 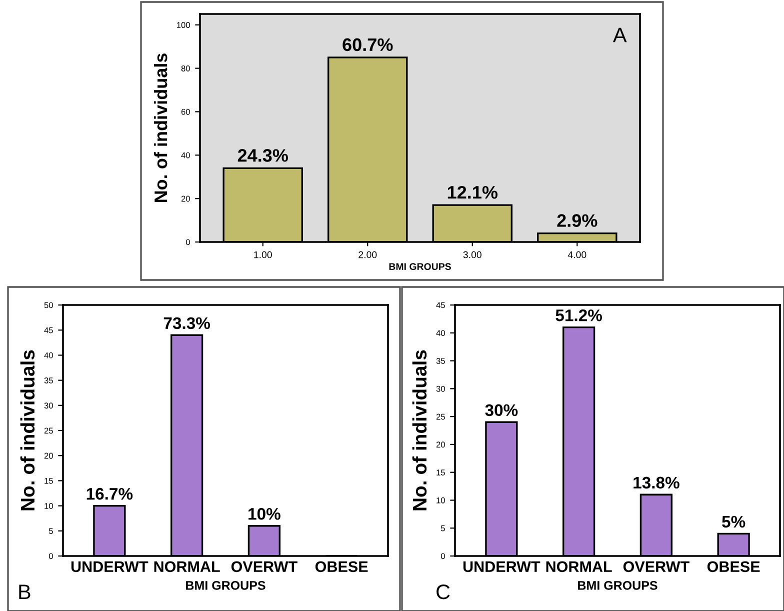 What do you see at coordinates (48, 305) in the screenshot?
I see `y-tick-label: 50` at bounding box center [48, 305].